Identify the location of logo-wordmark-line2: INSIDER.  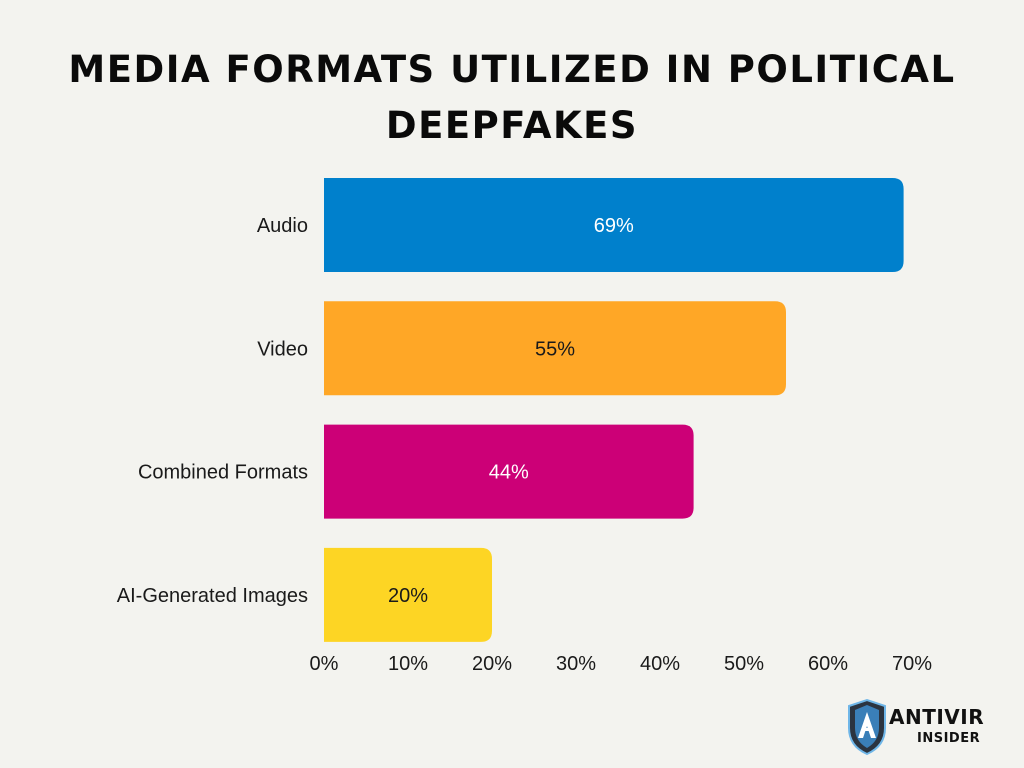
(948, 738).